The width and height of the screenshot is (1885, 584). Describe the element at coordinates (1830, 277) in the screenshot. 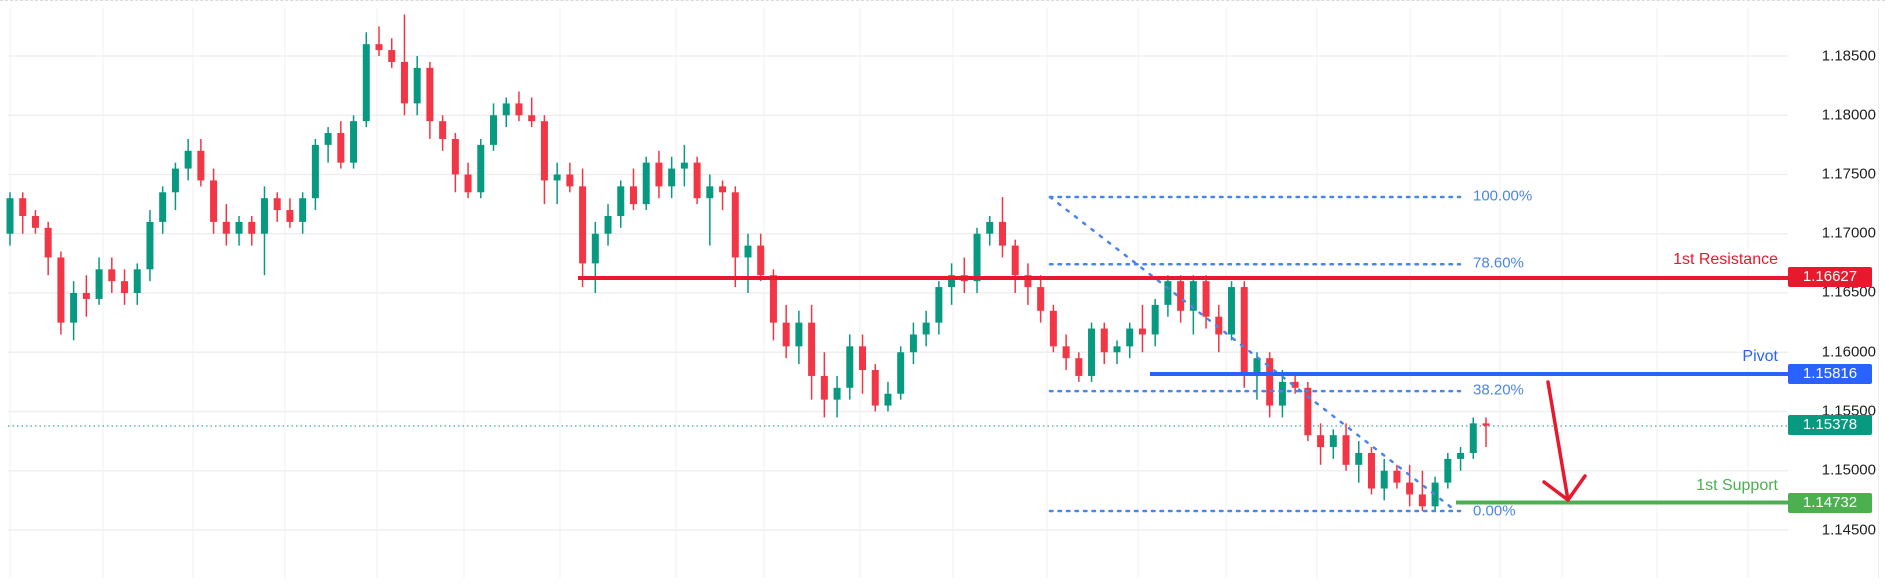

I see `resistance-price-tag: 1.16627` at that location.